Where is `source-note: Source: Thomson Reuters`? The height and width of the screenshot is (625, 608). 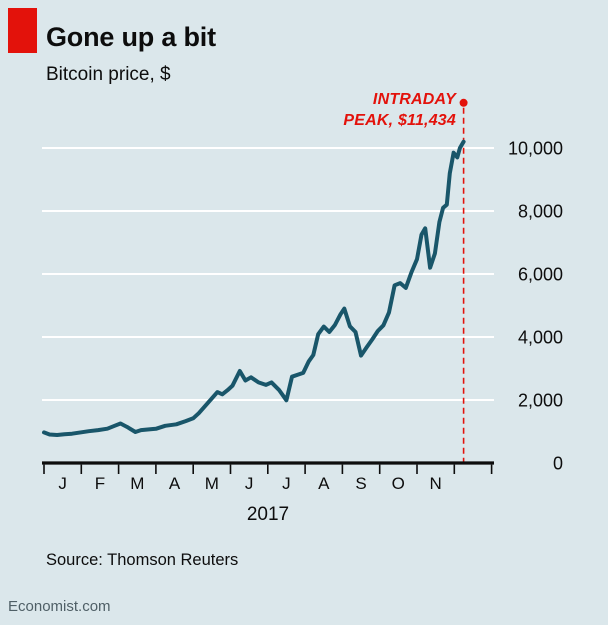
source-note: Source: Thomson Reuters is located at coordinates (142, 560).